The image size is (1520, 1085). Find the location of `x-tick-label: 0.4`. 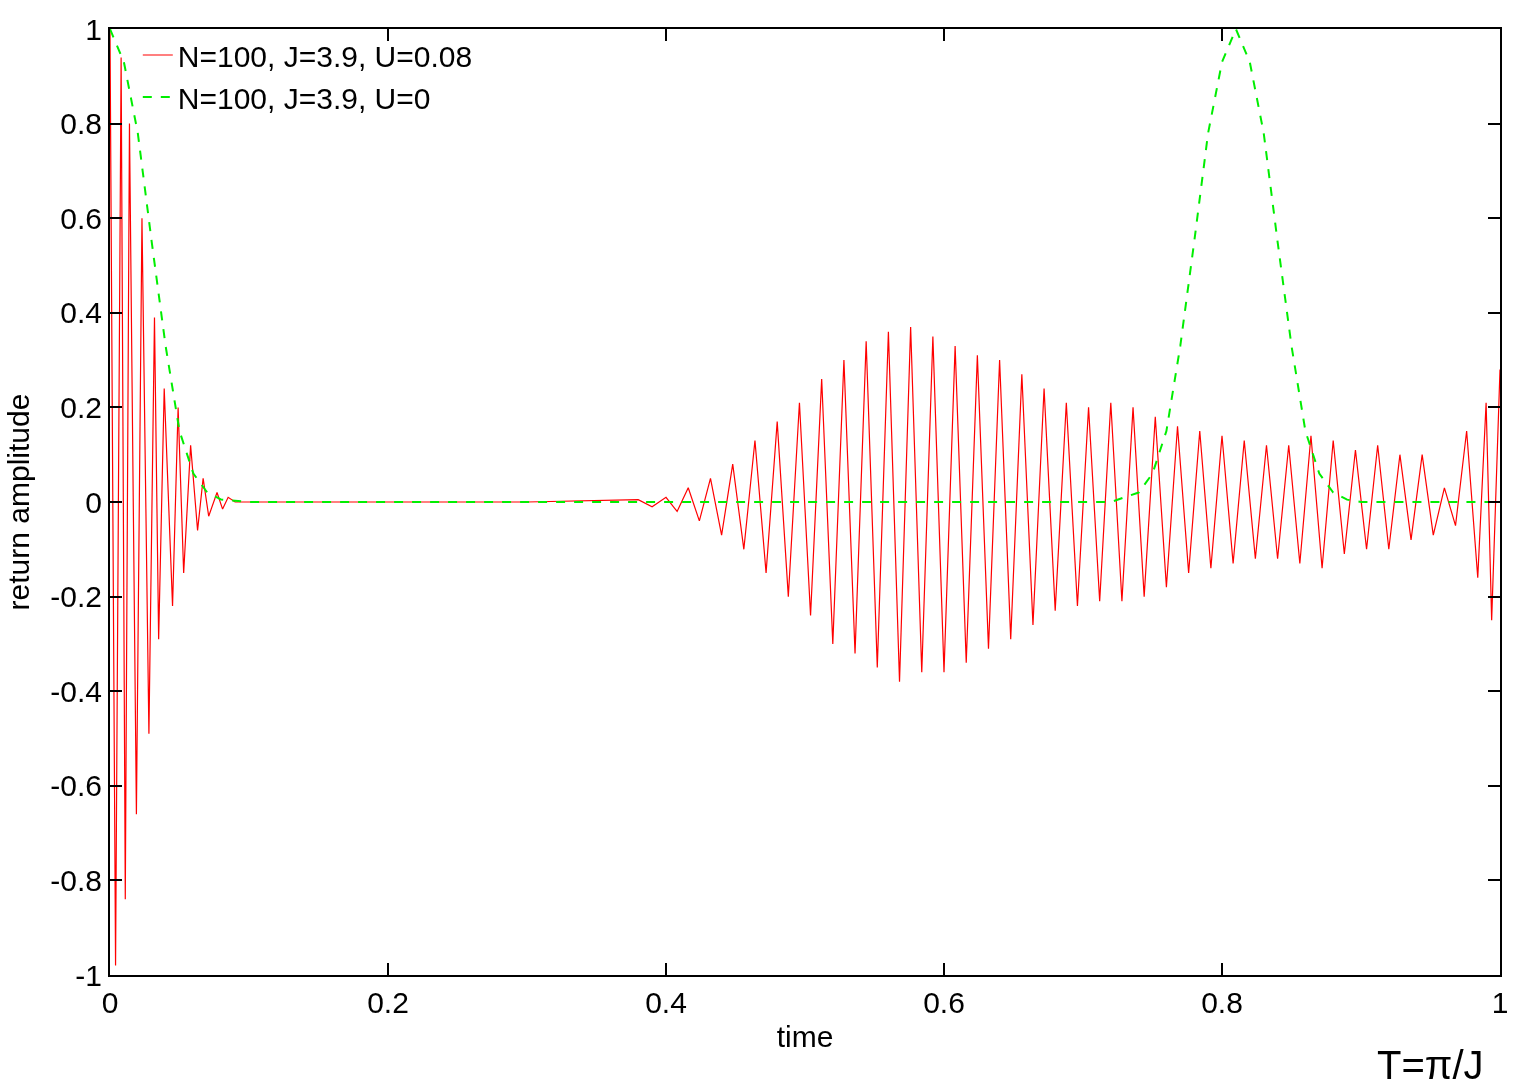

x-tick-label: 0.4 is located at coordinates (666, 1002).